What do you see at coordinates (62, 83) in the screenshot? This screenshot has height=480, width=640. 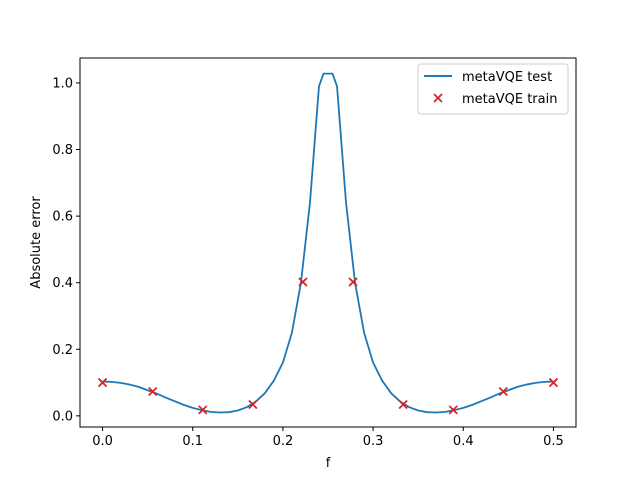 I see `y-tick-label: 1.0` at bounding box center [62, 83].